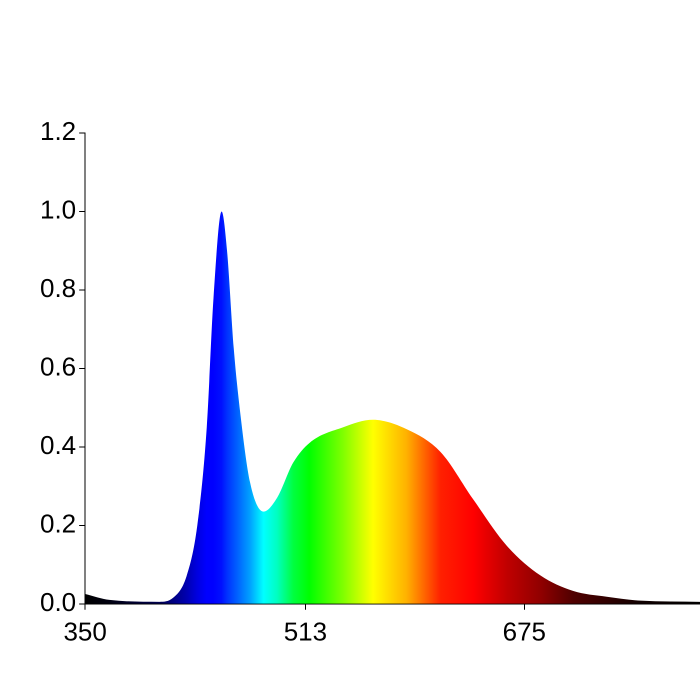 Image resolution: width=700 pixels, height=700 pixels. Describe the element at coordinates (58, 288) in the screenshot. I see `y-tick-label: 0.8` at that location.